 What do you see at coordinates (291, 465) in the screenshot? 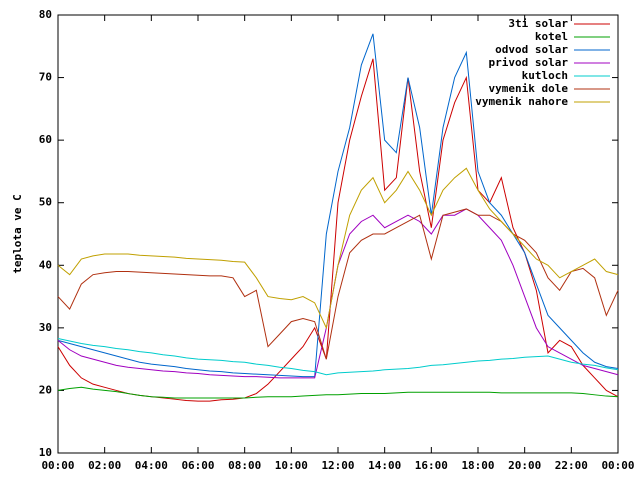
I see `x-tick-label: 10:00` at bounding box center [291, 465].